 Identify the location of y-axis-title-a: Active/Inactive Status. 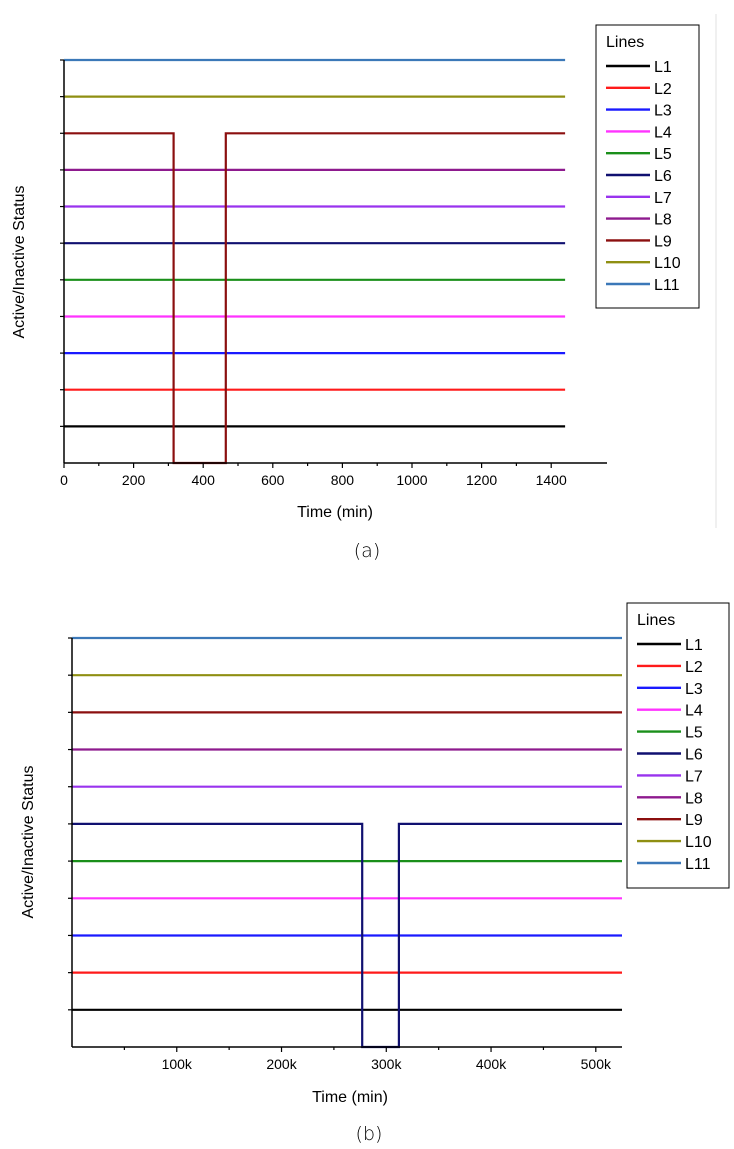
(19, 262).